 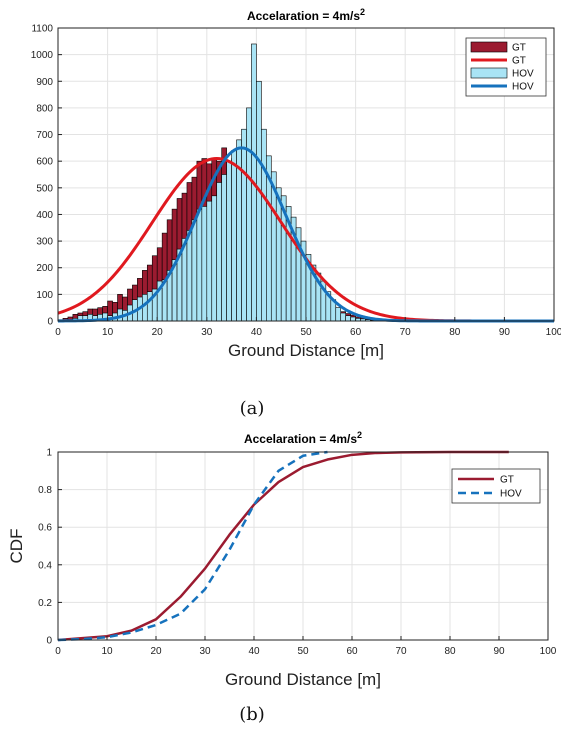 I want to click on y-tick-label: 700, so click(x=44, y=135).